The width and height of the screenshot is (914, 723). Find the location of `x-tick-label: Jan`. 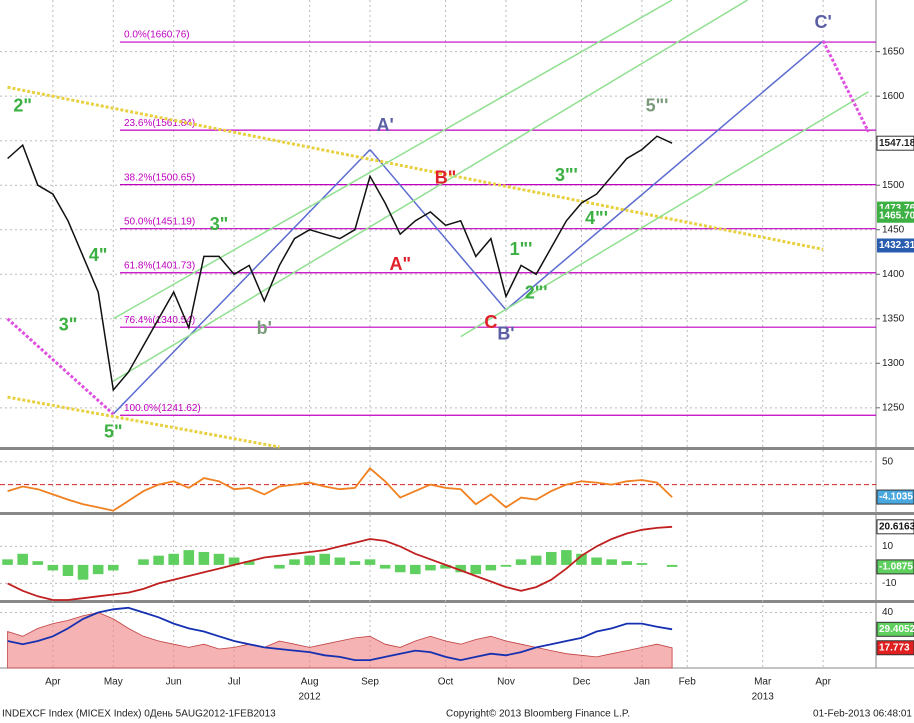

x-tick-label: Jan is located at coordinates (642, 682).